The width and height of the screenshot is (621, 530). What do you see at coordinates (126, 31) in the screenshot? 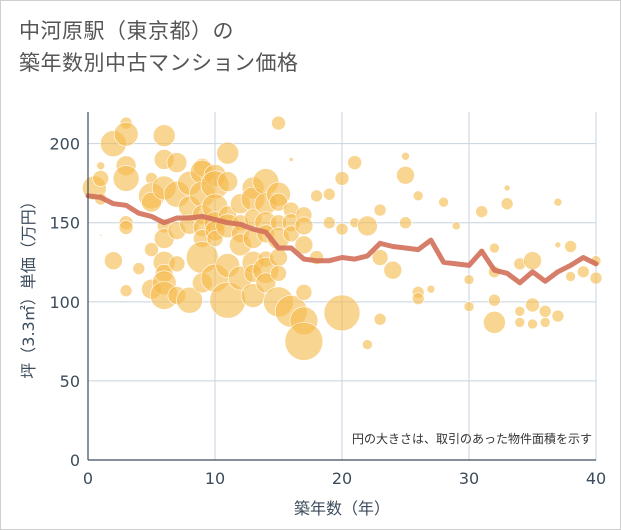
I see `title-line-1: 中河原駅（東京都）の` at bounding box center [126, 31].